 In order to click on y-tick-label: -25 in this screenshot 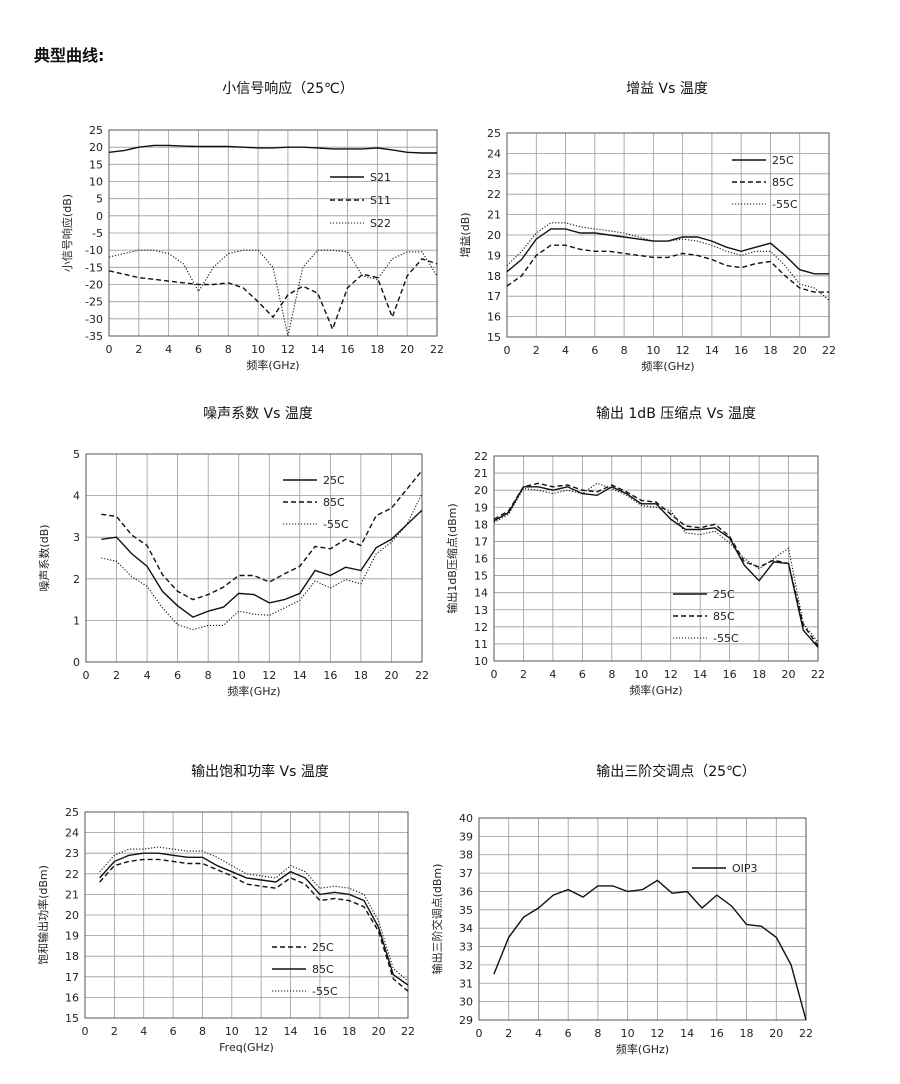, I will do `click(94, 302)`.